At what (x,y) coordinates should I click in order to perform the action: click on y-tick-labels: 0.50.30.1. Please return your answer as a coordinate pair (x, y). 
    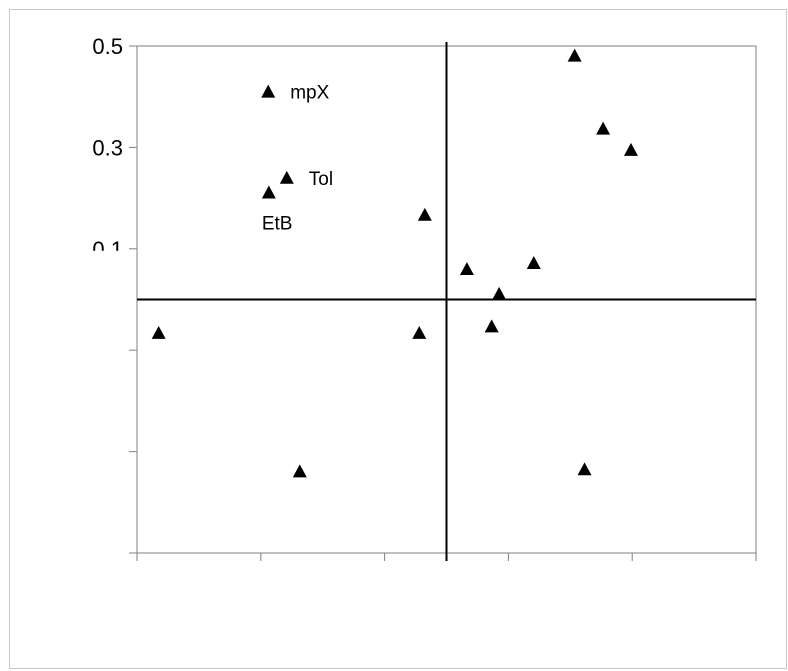
    Looking at the image, I should click on (100, 149).